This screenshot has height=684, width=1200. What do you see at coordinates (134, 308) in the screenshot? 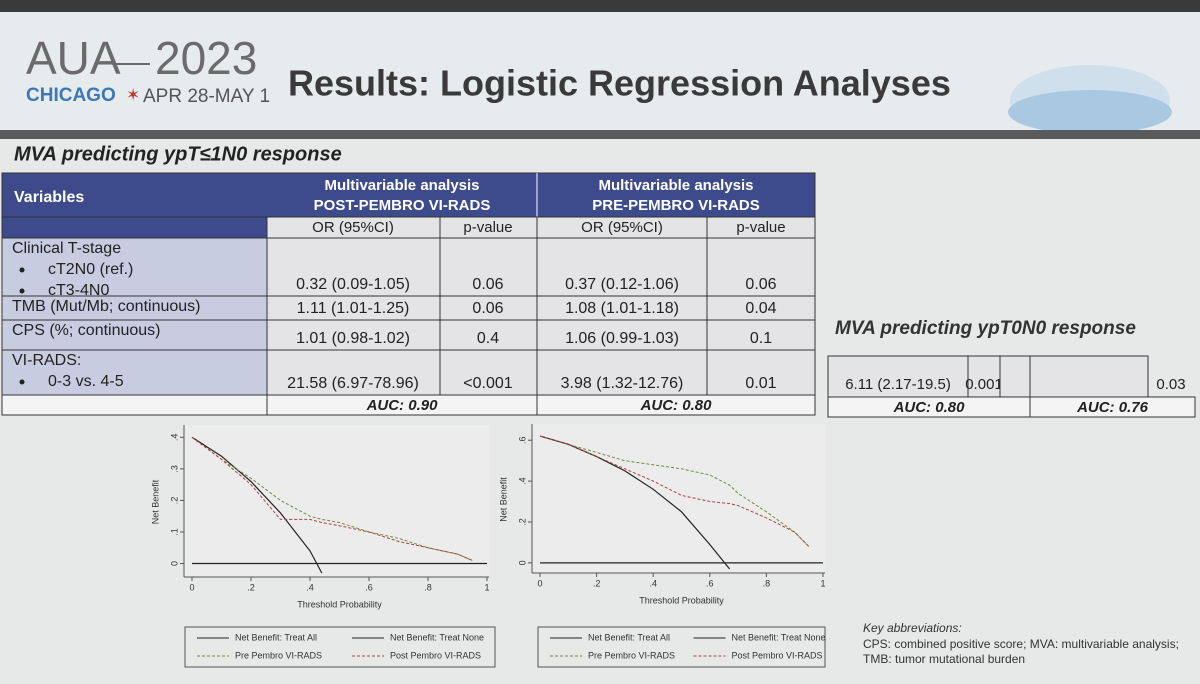
I see `row-label-cell` at bounding box center [134, 308].